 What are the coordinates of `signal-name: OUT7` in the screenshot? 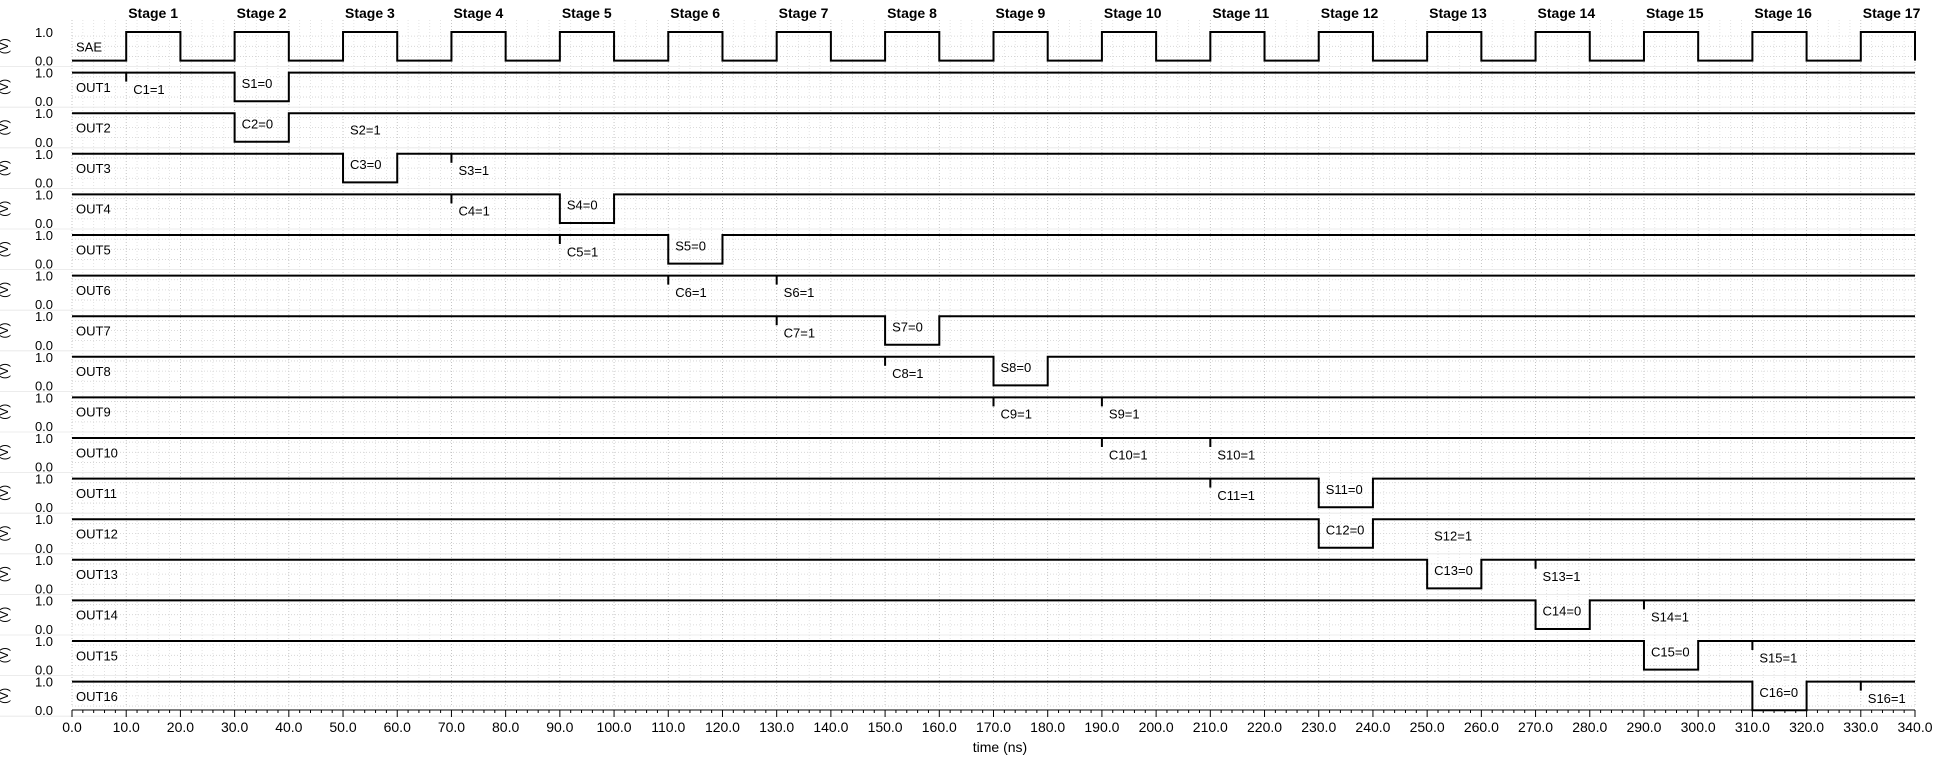 It's located at (93, 331).